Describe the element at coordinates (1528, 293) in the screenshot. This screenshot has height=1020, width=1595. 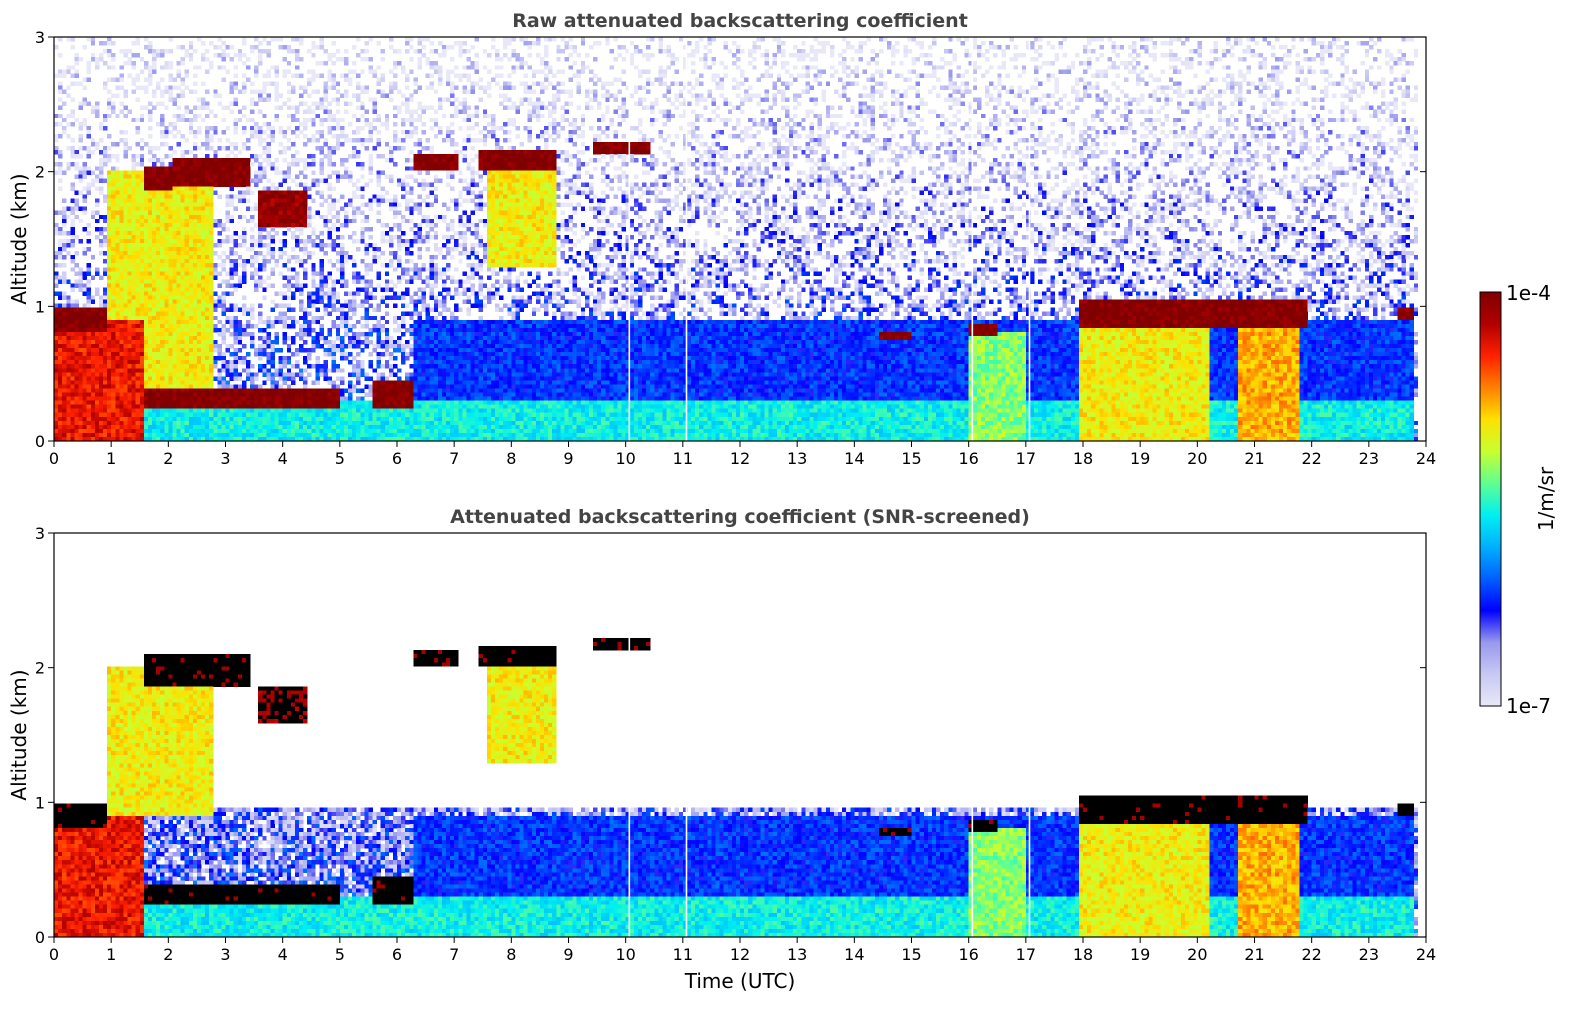
I see `colorbar-max-label: 1e-4` at that location.